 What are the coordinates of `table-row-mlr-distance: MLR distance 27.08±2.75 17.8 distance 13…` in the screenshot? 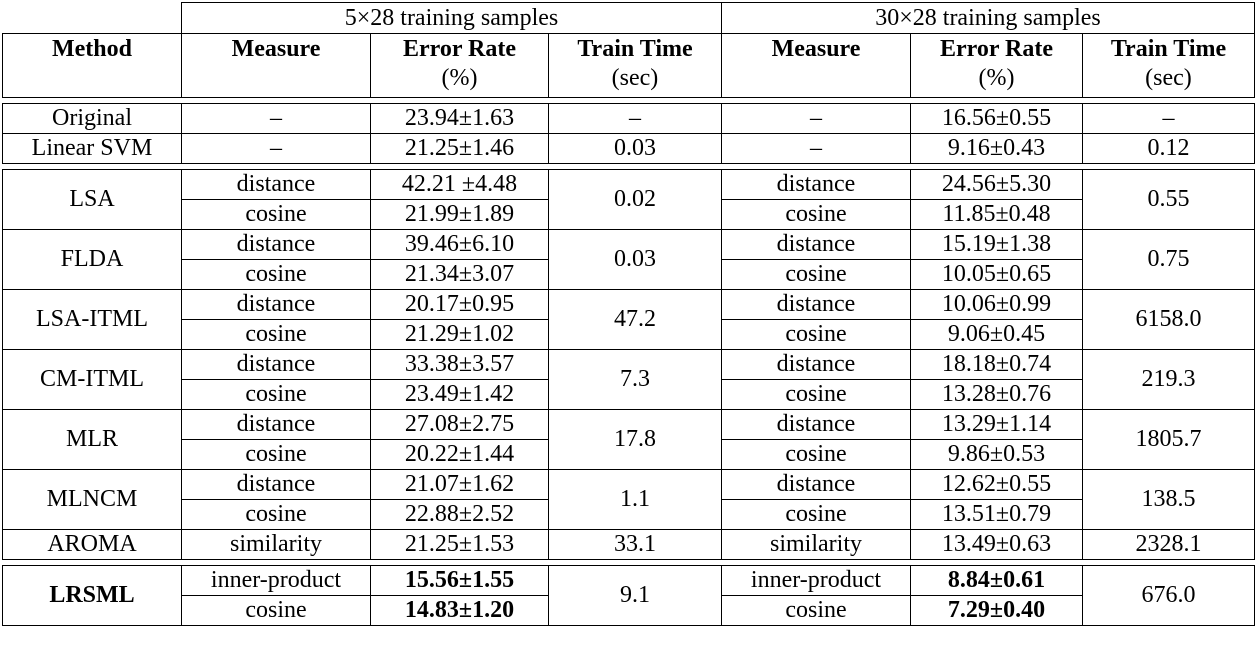 It's located at (628, 439).